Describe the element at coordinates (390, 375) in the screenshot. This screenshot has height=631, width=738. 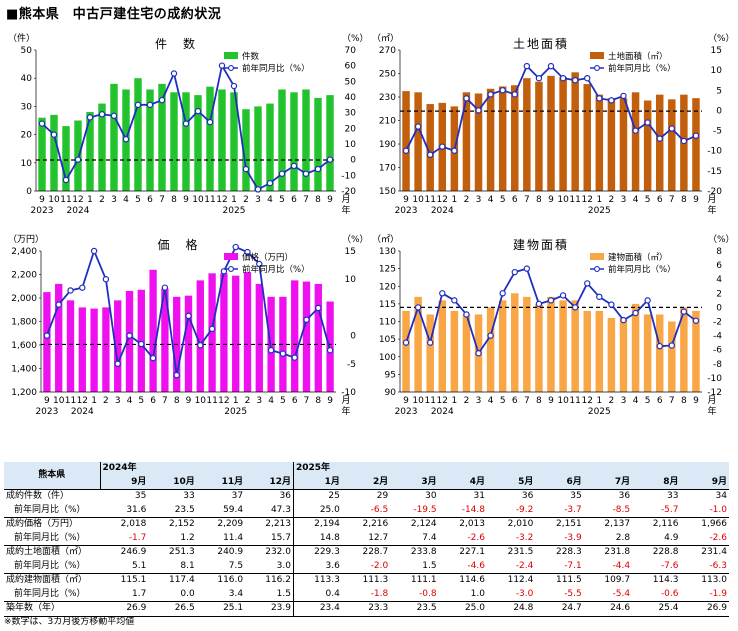
I see `building-ytick: 95` at that location.